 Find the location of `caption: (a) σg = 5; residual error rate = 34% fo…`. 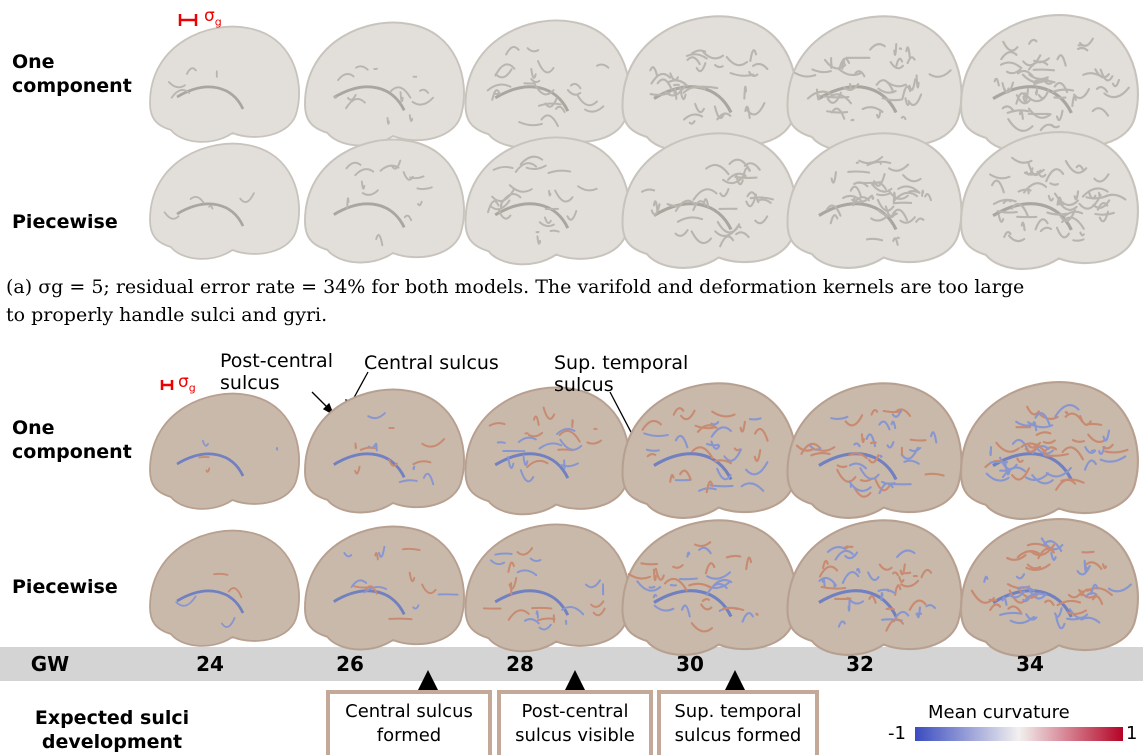

caption: (a) σg = 5; residual error rate = 34% fo… is located at coordinates (515, 287).